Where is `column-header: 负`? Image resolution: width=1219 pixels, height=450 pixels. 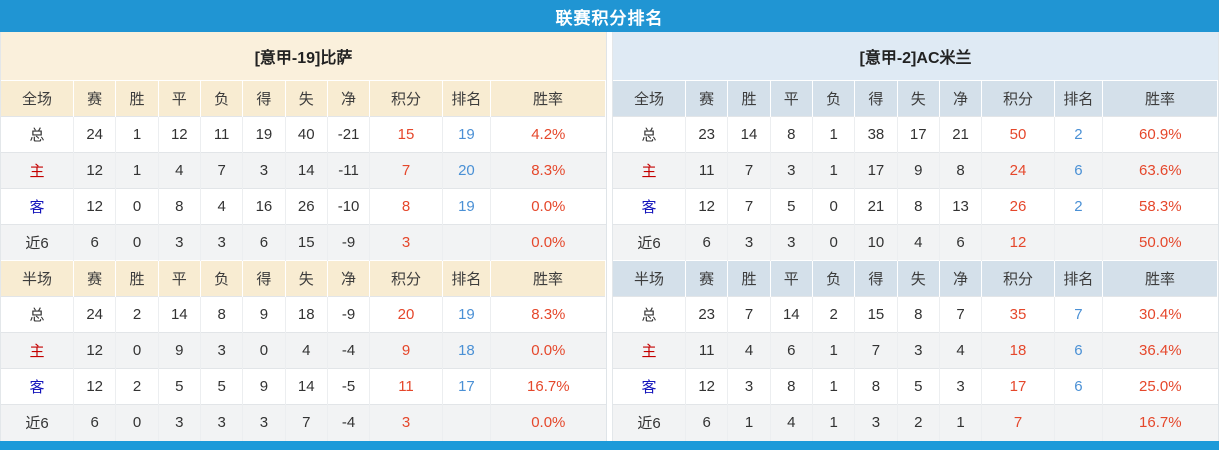
column-header: 负 is located at coordinates (834, 278).